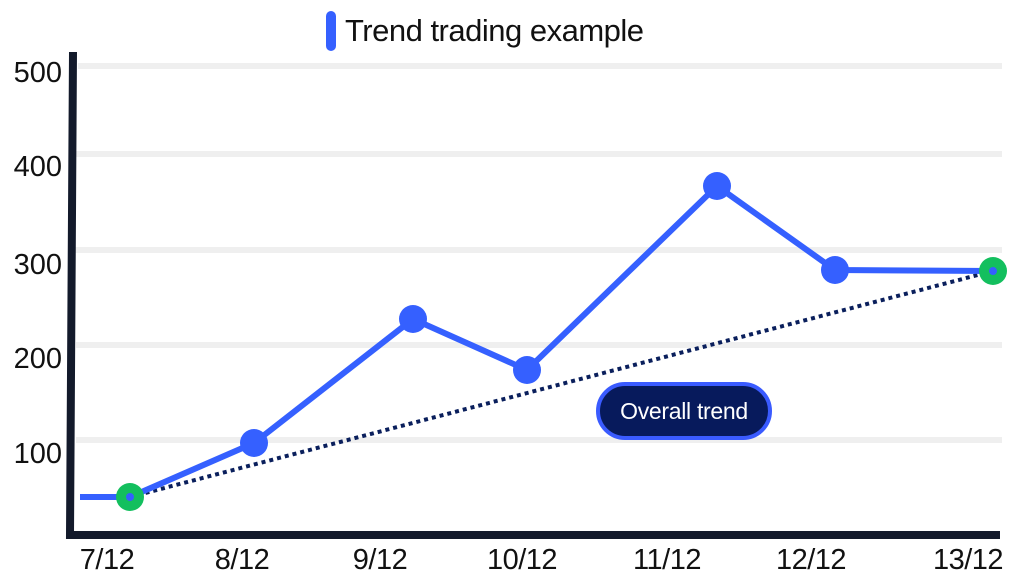 Image resolution: width=1025 pixels, height=585 pixels. Describe the element at coordinates (107, 560) in the screenshot. I see `x-tick-7-12: 7/12` at that location.